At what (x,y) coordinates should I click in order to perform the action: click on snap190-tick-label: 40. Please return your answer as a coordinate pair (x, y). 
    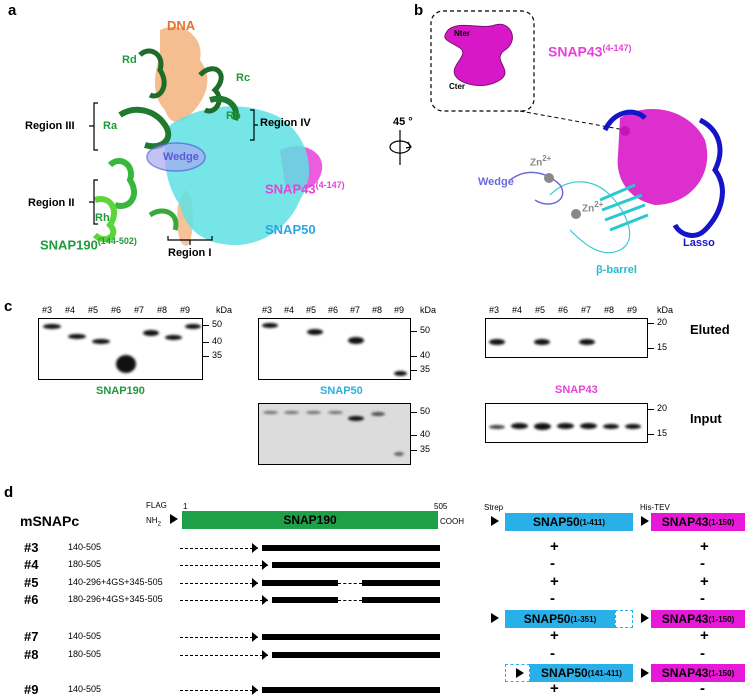
    Looking at the image, I should click on (217, 341).